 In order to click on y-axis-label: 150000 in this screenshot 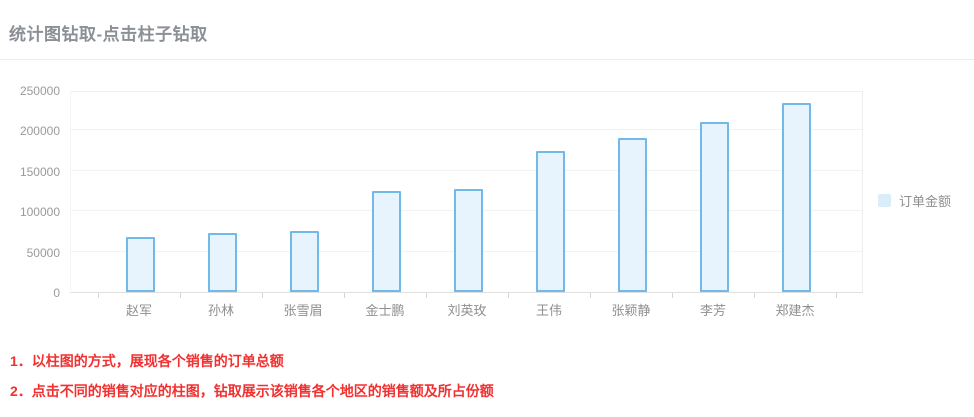, I will do `click(39, 171)`.